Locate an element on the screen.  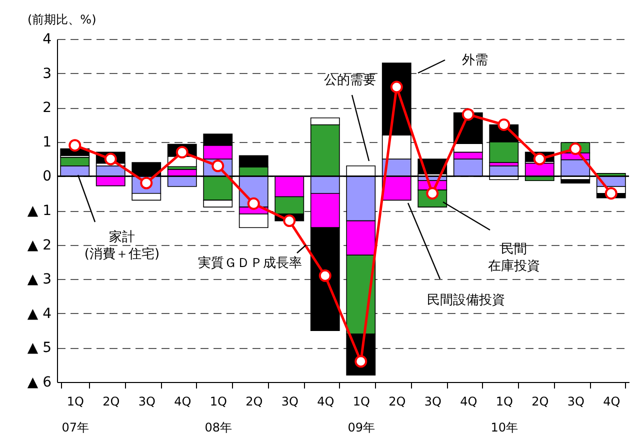
x-tick-label: 1Q 09年 is located at coordinates (362, 414).